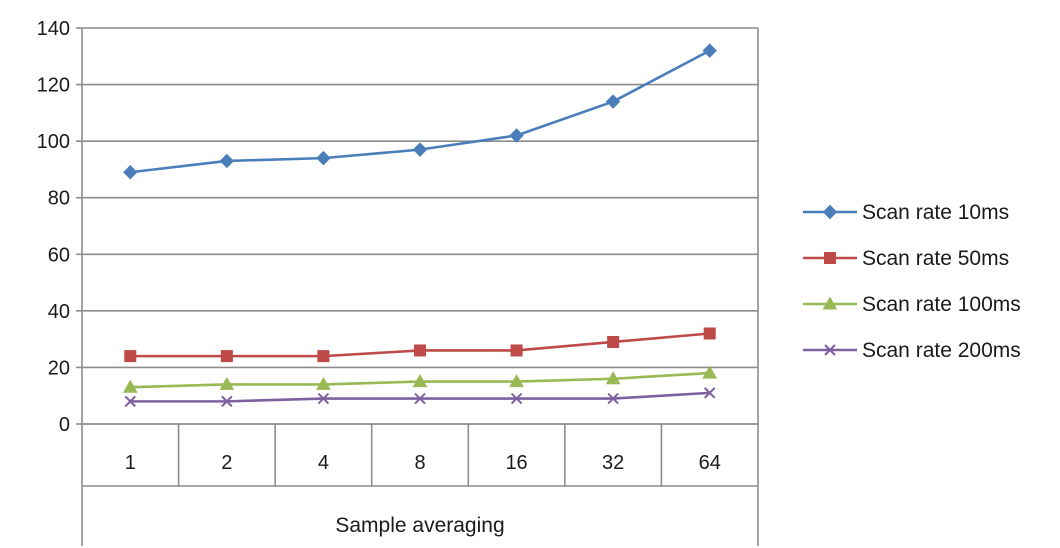 The width and height of the screenshot is (1060, 548). Describe the element at coordinates (53, 142) in the screenshot. I see `y-tick-label: 100` at that location.